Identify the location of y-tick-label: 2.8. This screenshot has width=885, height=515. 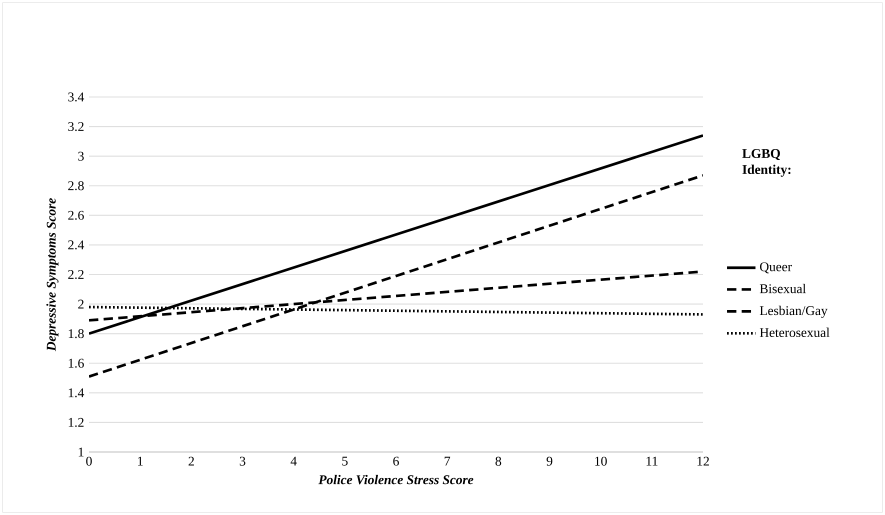
(76, 185).